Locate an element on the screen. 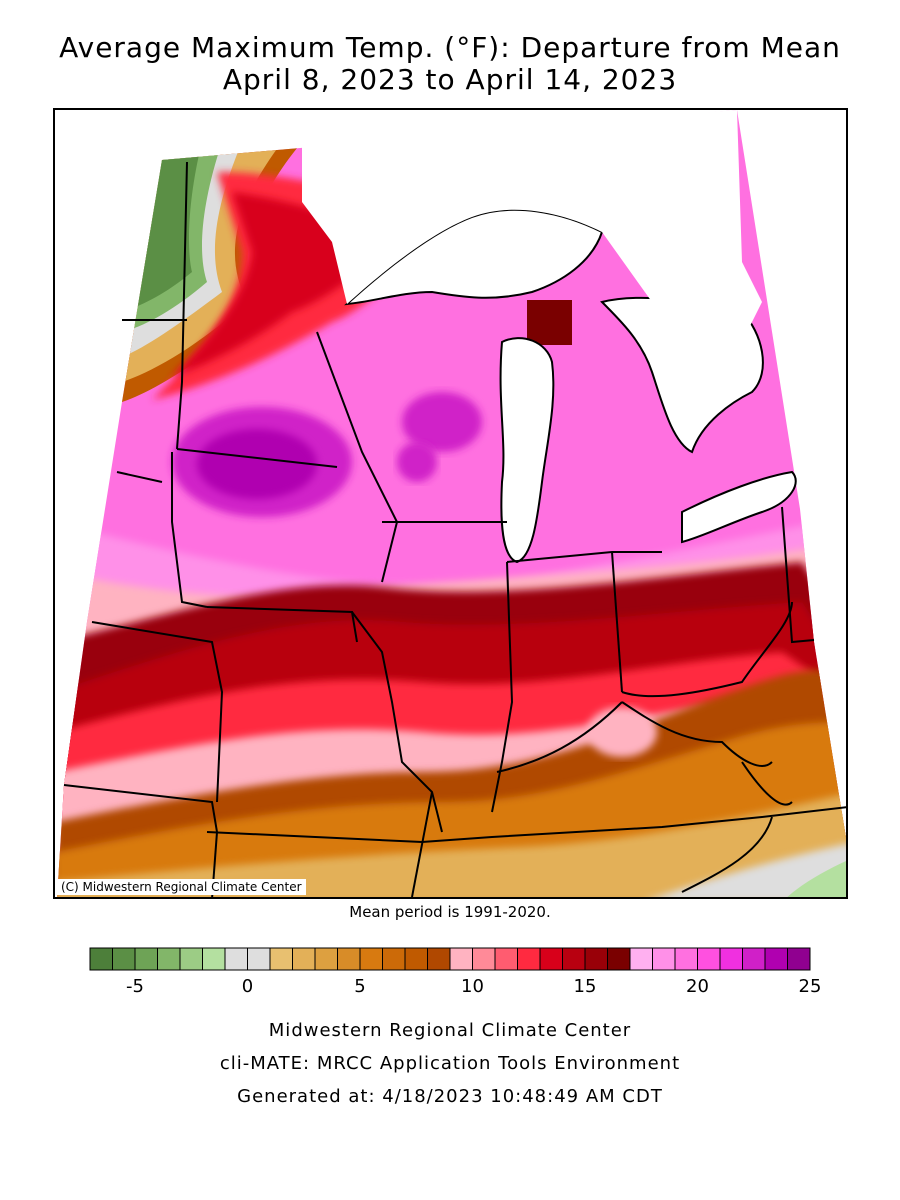  map-date-range: April 8, 2023 to April 14, 2023 is located at coordinates (450, 79).